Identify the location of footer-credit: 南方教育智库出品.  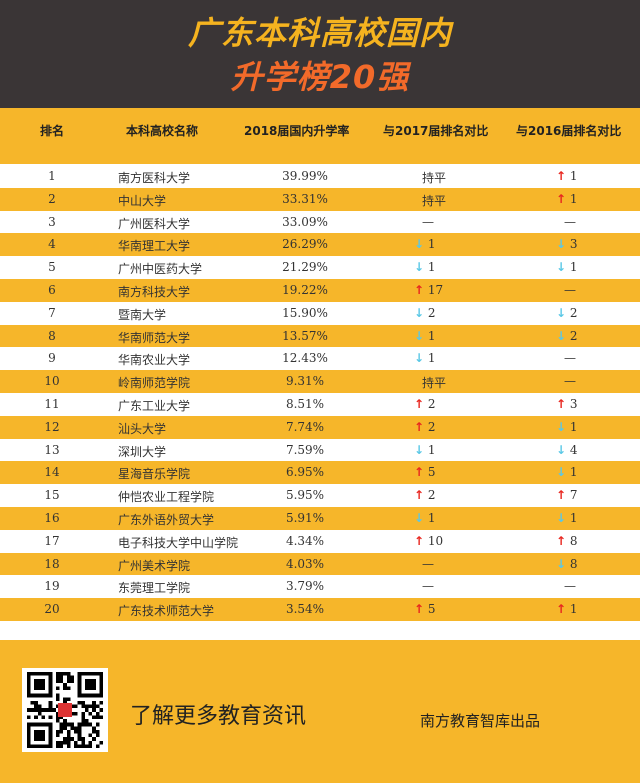
(480, 721).